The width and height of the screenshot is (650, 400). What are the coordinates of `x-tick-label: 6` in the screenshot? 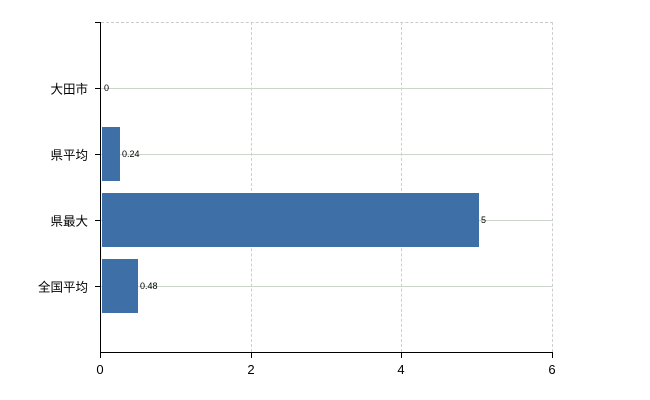 It's located at (552, 369).